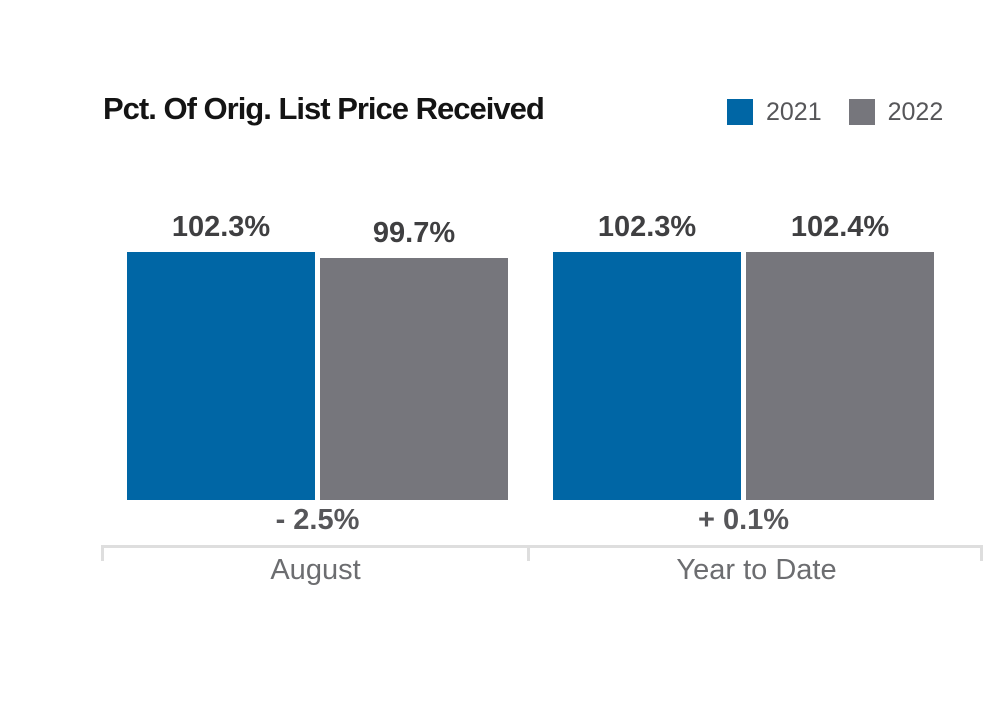  Describe the element at coordinates (794, 111) in the screenshot. I see `legend-label-2021: 2021` at that location.